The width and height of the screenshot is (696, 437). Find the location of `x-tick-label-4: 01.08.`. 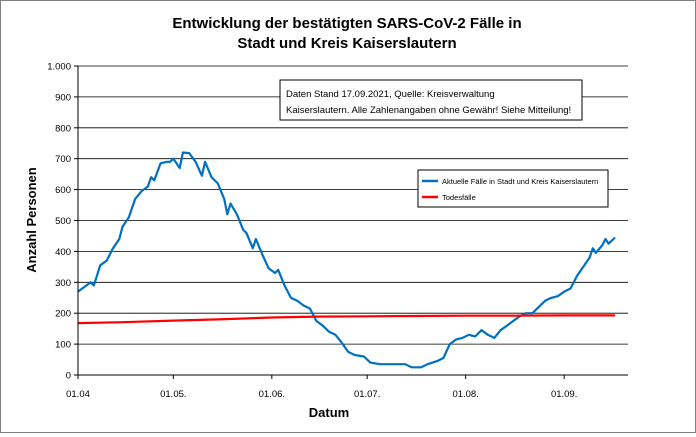

x-tick-label-4: 01.08. is located at coordinates (465, 394).